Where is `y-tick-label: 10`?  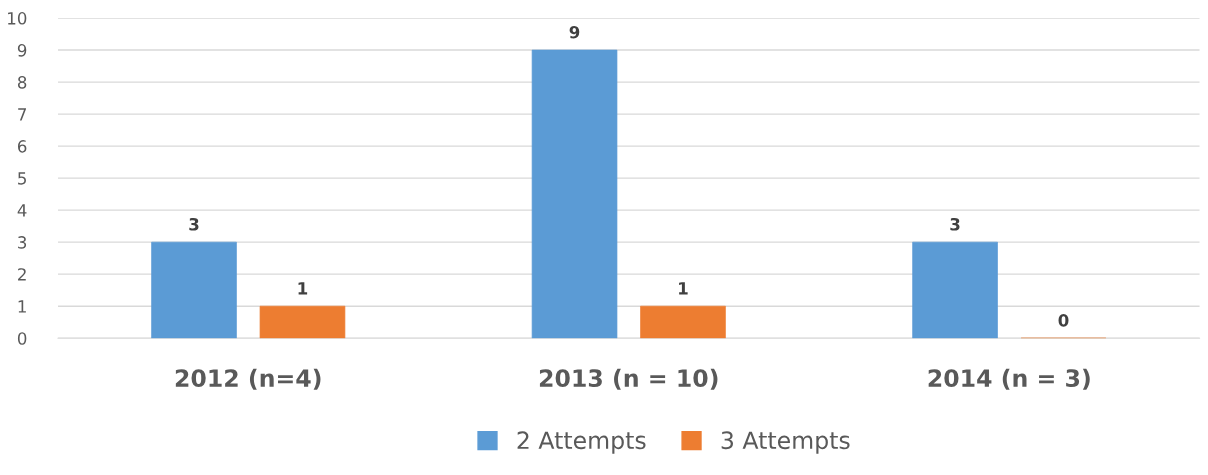
y-tick-label: 10 is located at coordinates (17, 18).